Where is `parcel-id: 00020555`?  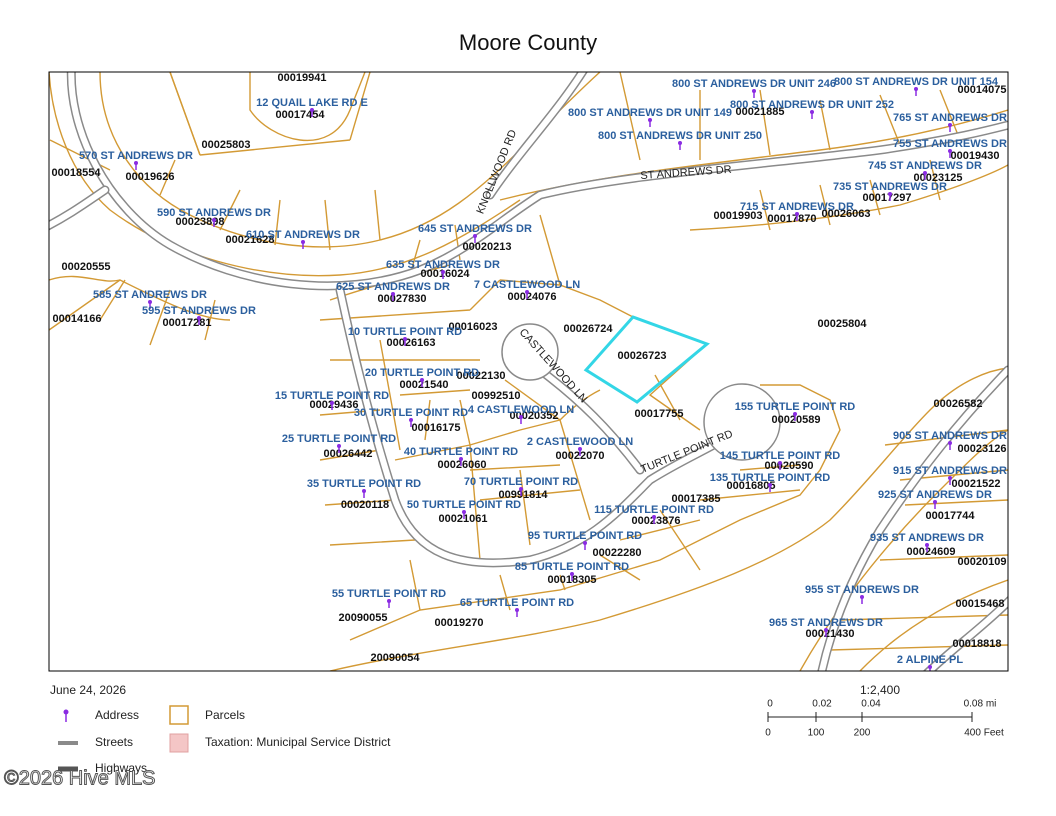 parcel-id: 00020555 is located at coordinates (86, 267).